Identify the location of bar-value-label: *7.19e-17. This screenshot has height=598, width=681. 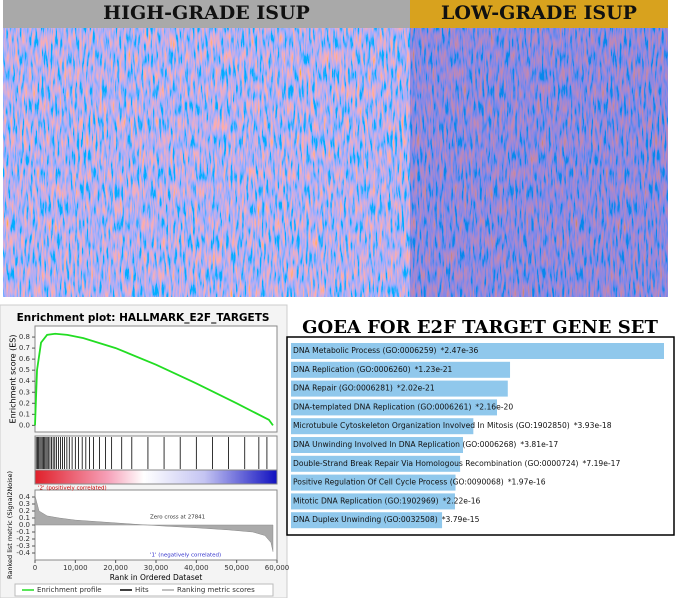
(602, 463).